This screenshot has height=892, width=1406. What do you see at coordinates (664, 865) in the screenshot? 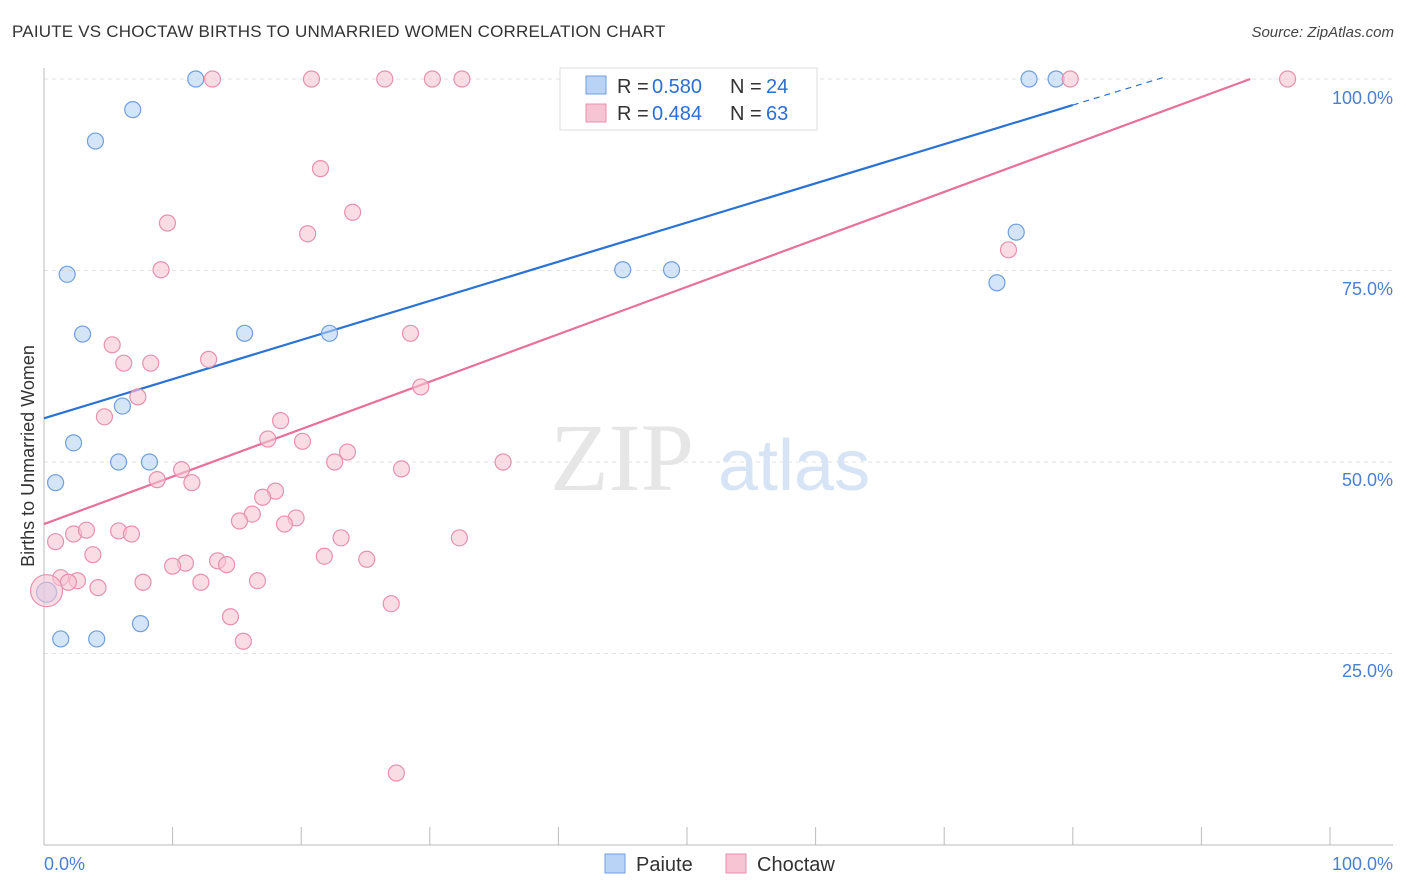
I see `bottom-legend-paiute: Paiute` at bounding box center [664, 865].